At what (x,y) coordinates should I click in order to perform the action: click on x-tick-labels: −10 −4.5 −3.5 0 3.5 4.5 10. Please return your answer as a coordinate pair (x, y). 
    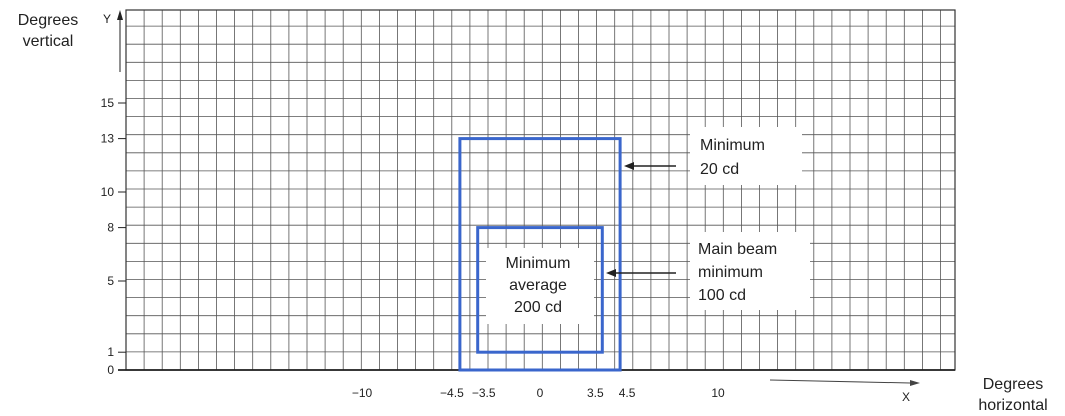
    Looking at the image, I should click on (538, 393).